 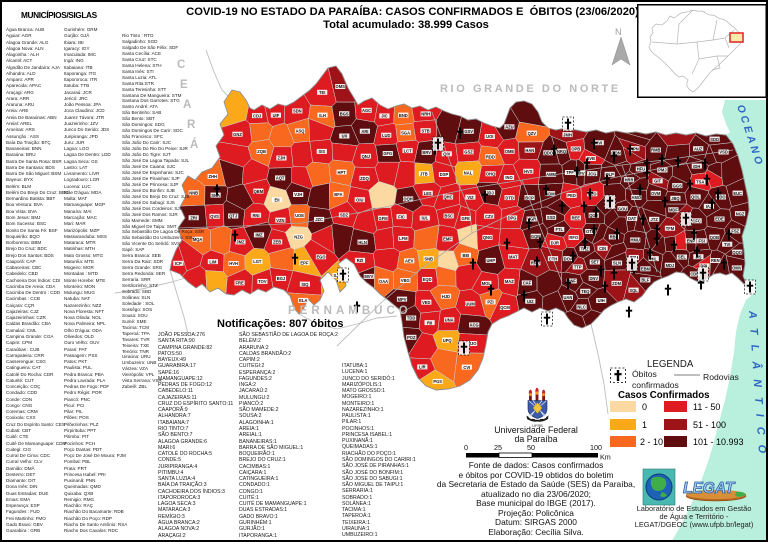 What do you see at coordinates (366, 110) in the screenshot?
I see `svg-text: AGC` at bounding box center [366, 110].